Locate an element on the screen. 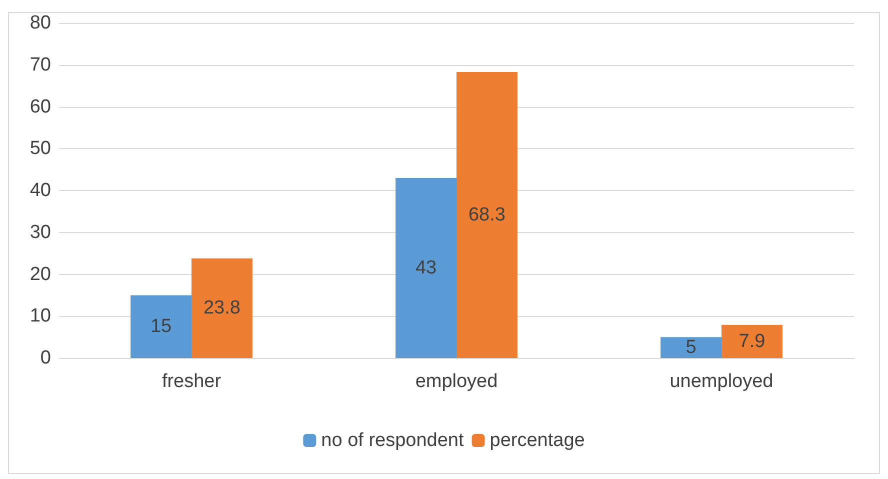 This screenshot has height=479, width=888. data-label: 43 is located at coordinates (426, 267).